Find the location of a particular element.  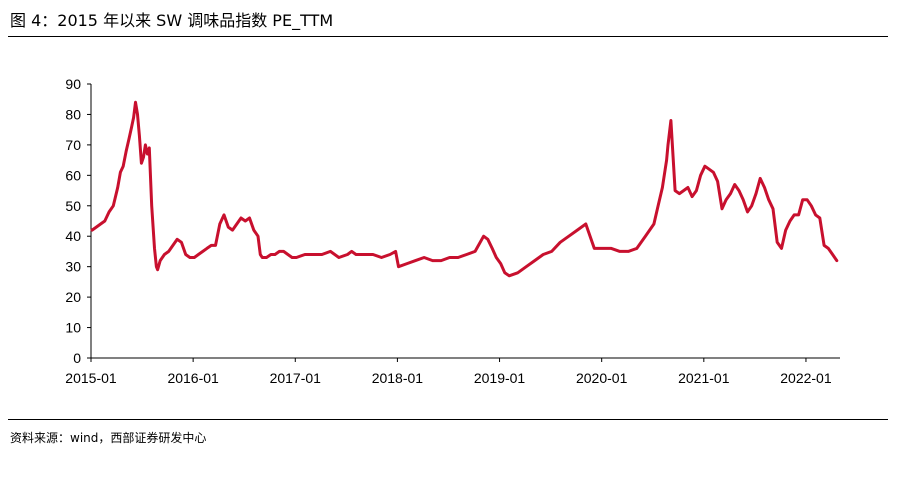

x-tick-label: 2017-01 is located at coordinates (296, 378).